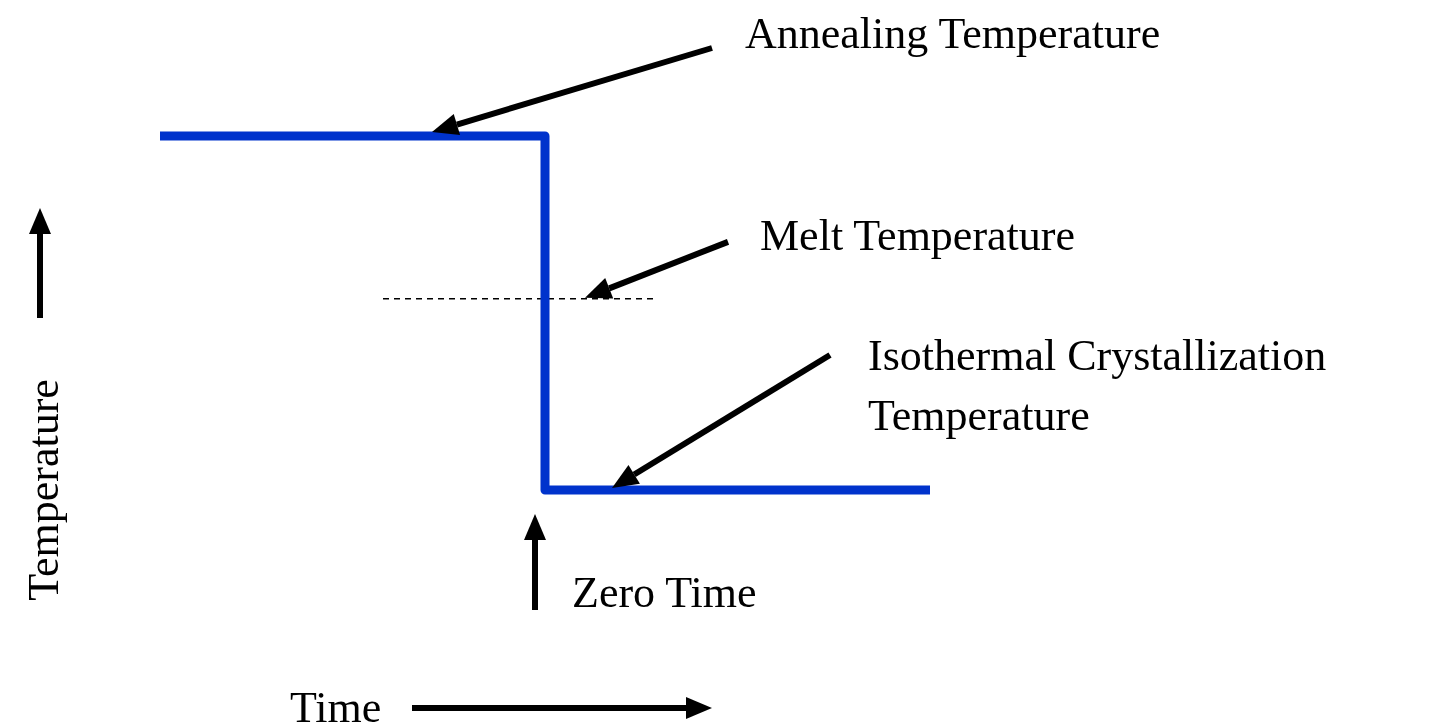  Describe the element at coordinates (917, 235) in the screenshot. I see `legend-label: Melt Temperature` at that location.